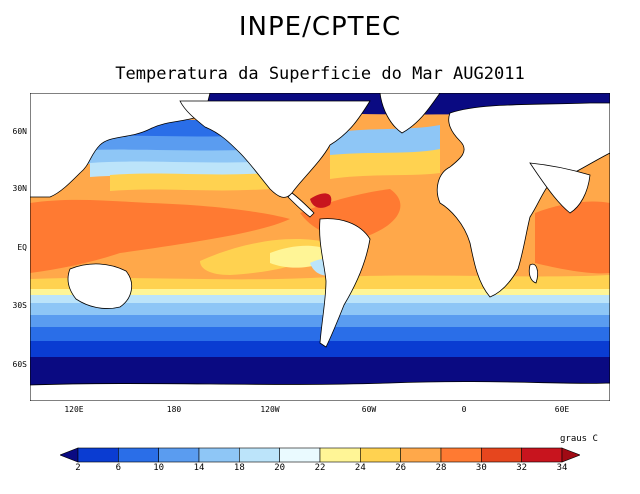  Describe the element at coordinates (19, 364) in the screenshot. I see `lat-label: 60S` at that location.